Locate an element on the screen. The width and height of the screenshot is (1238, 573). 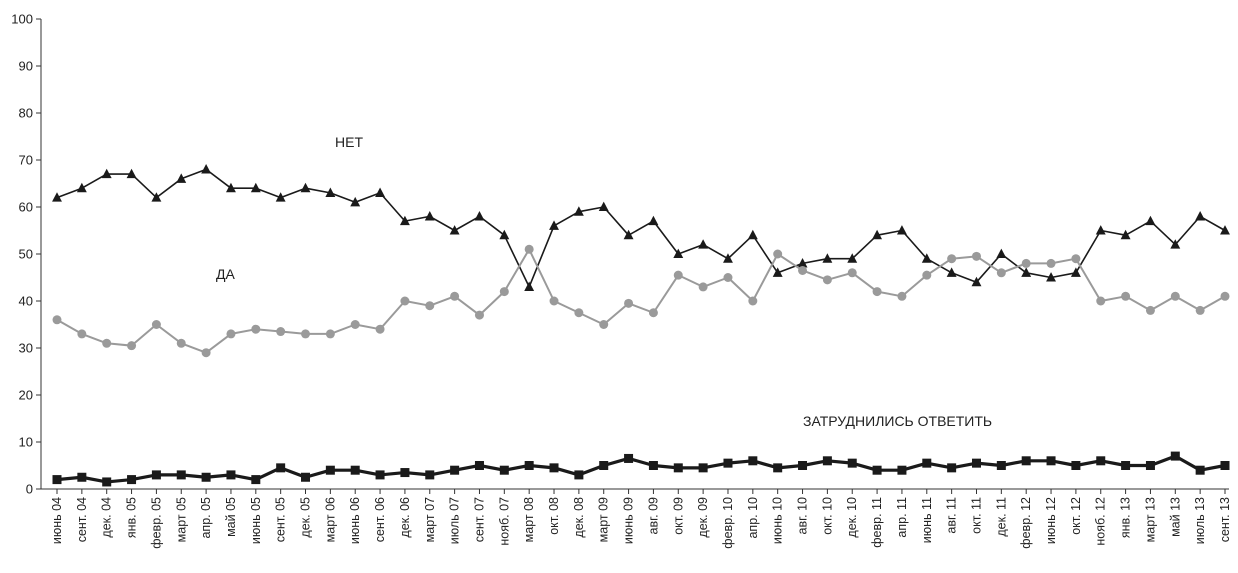
x-tick-label: июнь 04 is located at coordinates (57, 520).